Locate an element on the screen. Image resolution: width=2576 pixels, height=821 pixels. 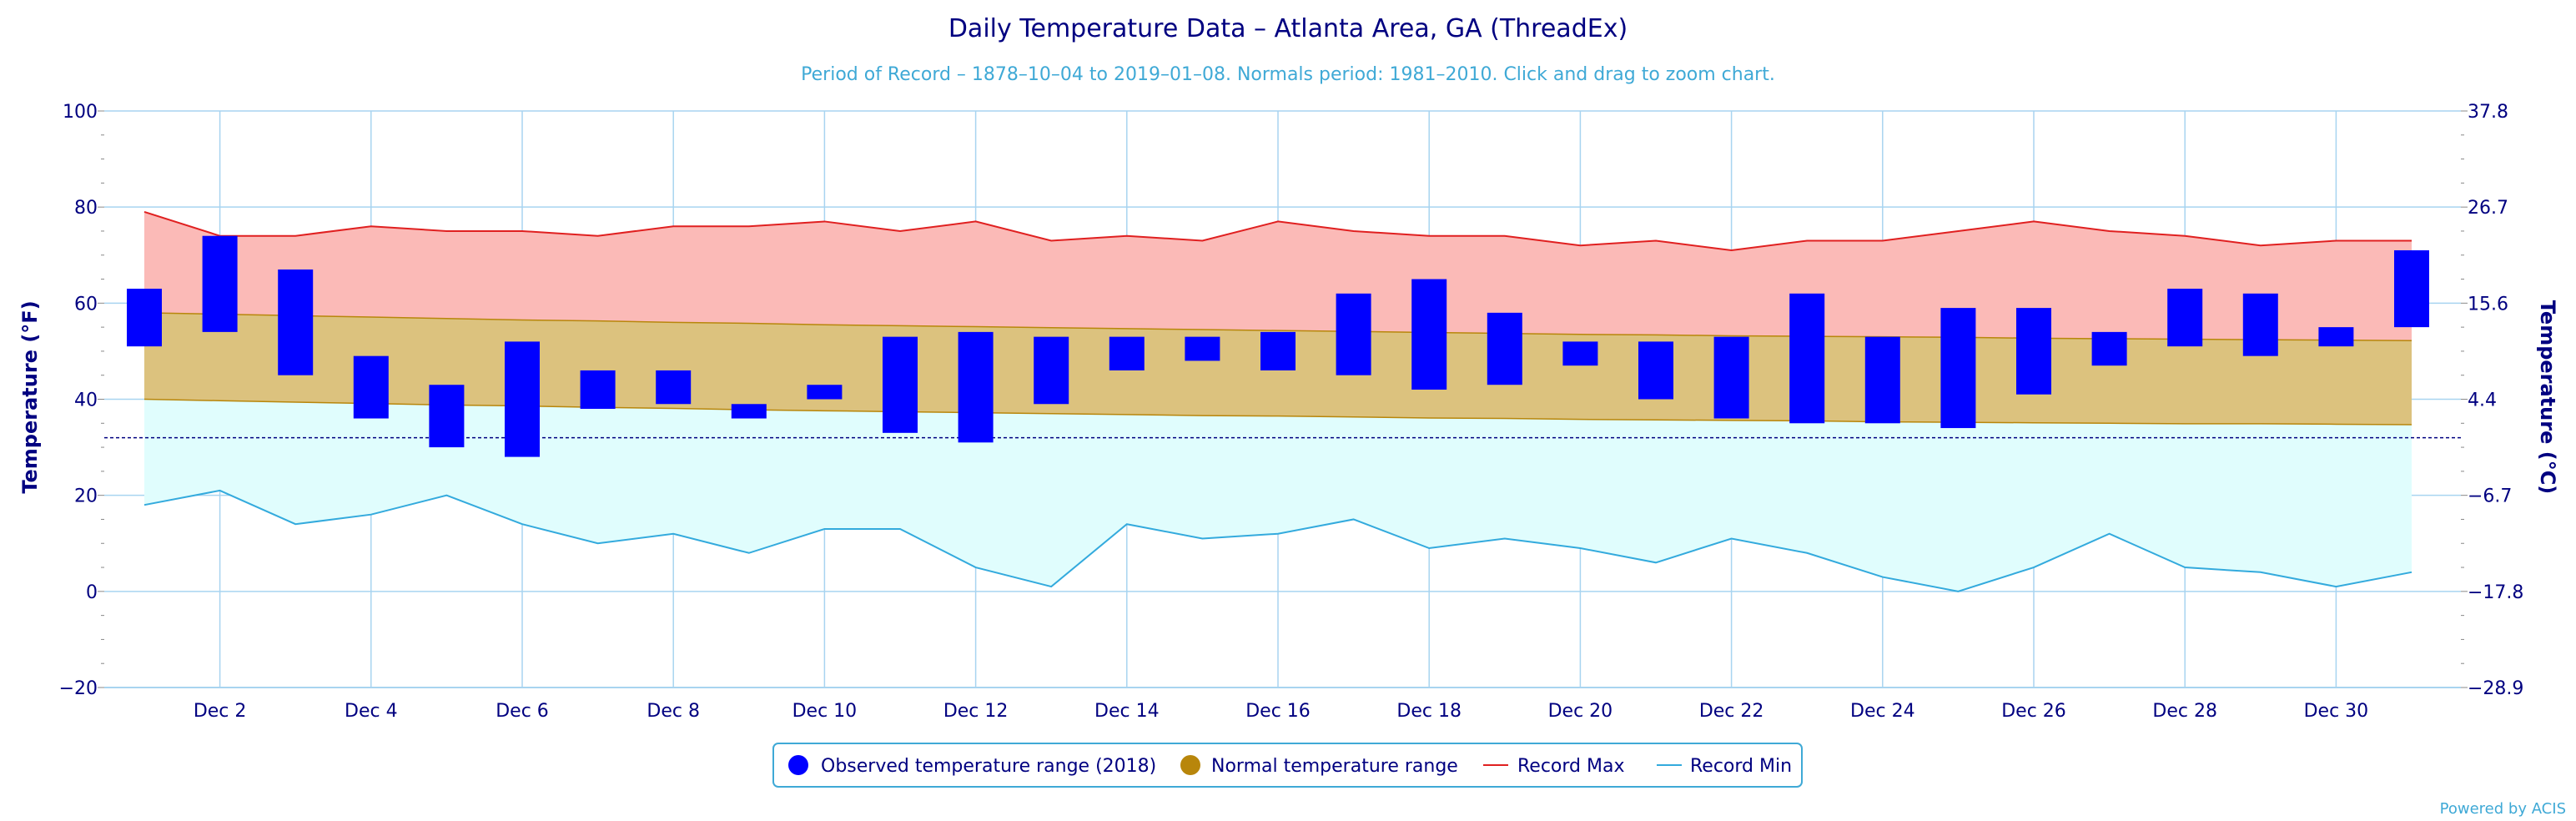
legend-normal-label: Normal temperature range is located at coordinates (1334, 766).